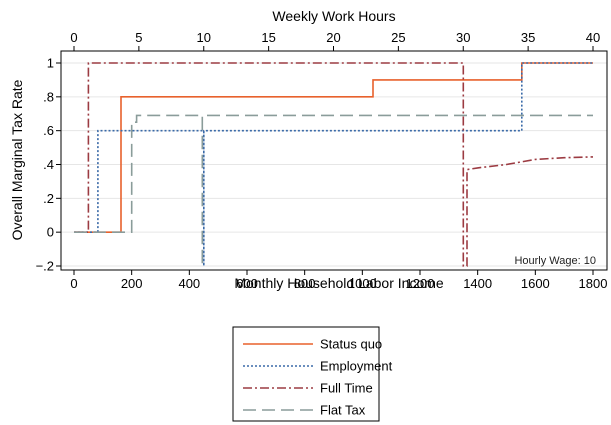  I want to click on legend-box, so click(306, 374).